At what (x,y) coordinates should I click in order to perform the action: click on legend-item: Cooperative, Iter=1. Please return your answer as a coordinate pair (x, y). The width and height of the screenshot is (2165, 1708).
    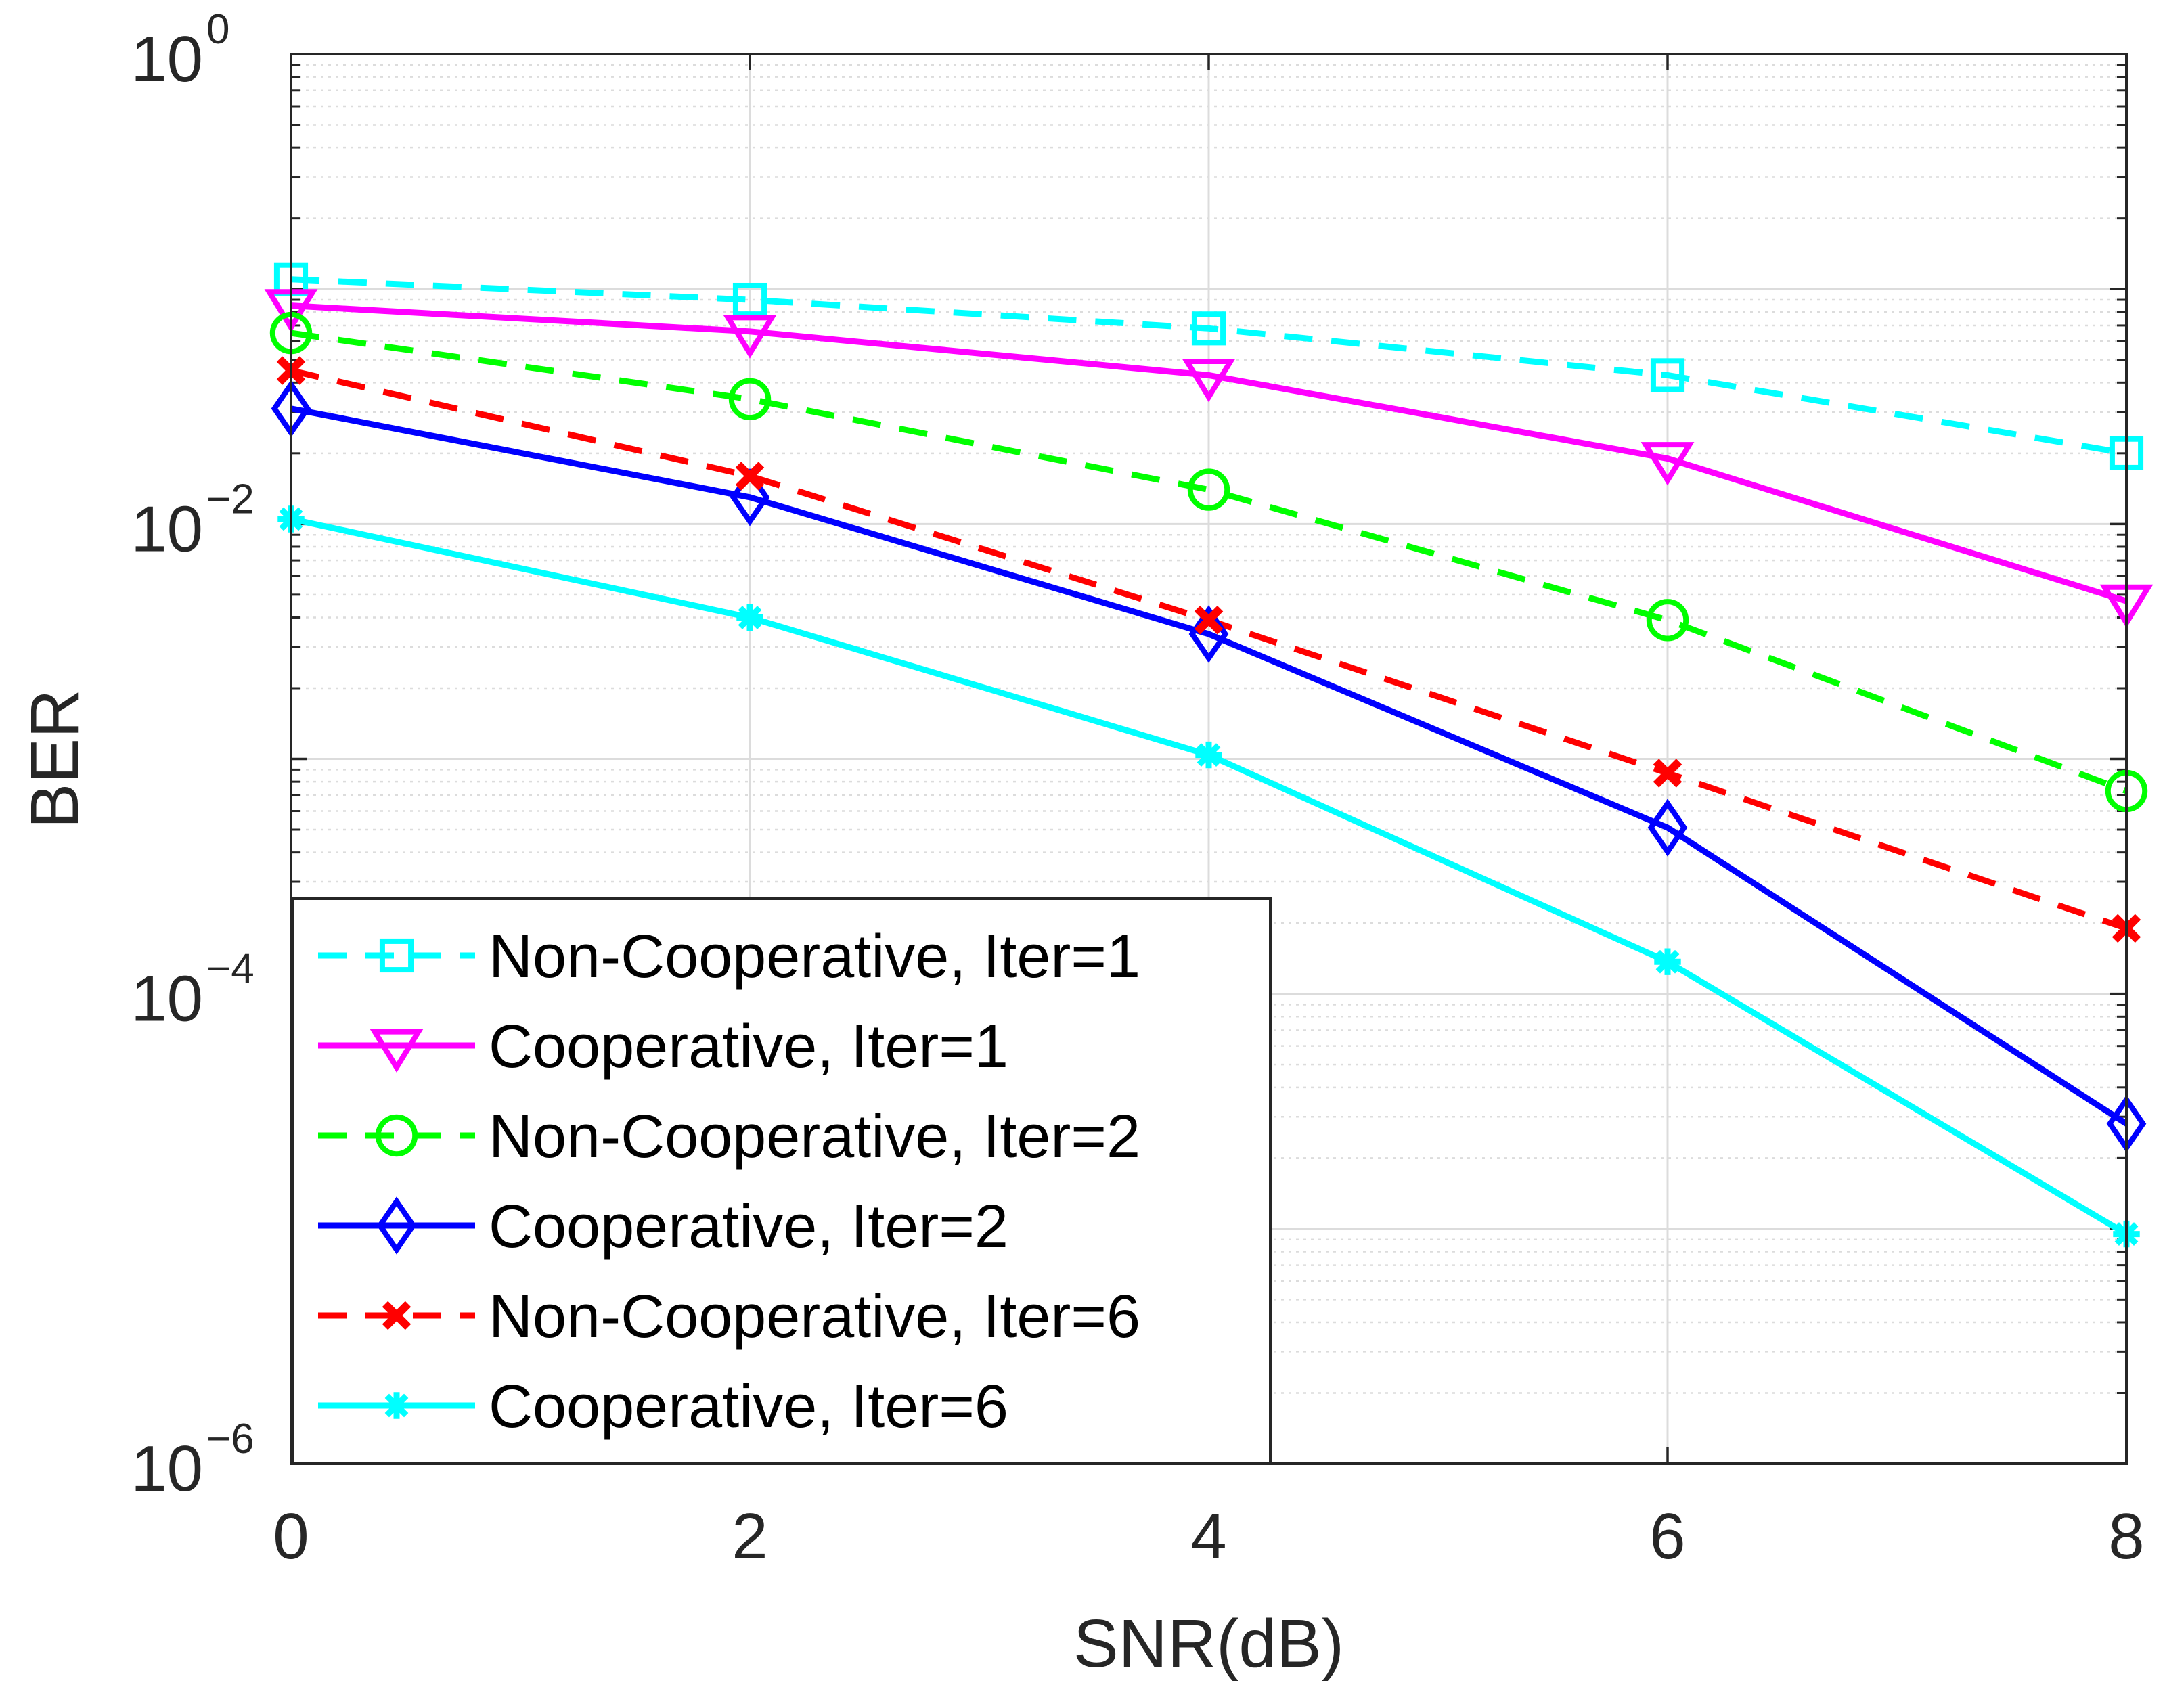
    Looking at the image, I should click on (663, 1047).